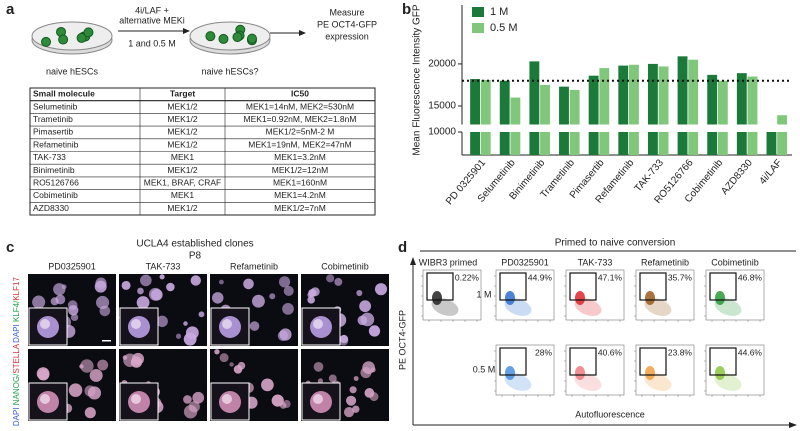 This screenshot has width=800, height=431. What do you see at coordinates (53, 132) in the screenshot?
I see `table-cell: Pimasertib` at bounding box center [53, 132].